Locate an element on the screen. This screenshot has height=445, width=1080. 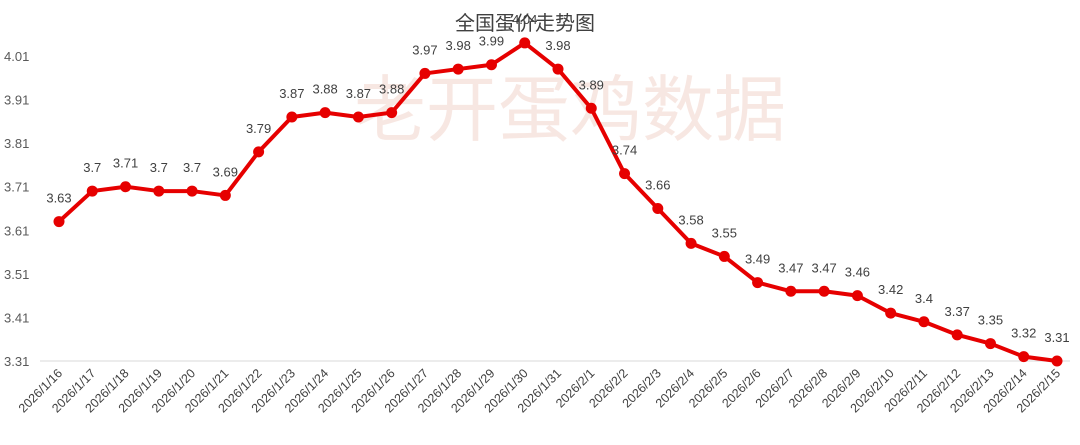
data-label: 3.37 is located at coordinates (957, 311).